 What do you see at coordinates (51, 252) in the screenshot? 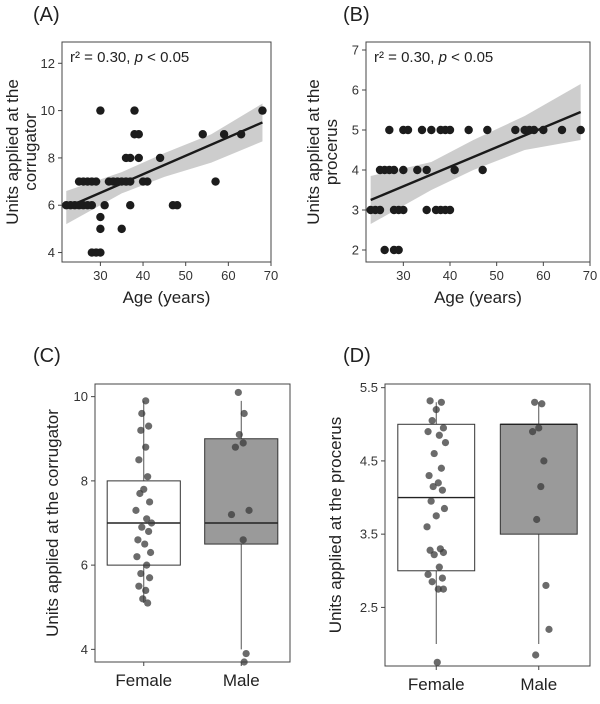
I see `y-tick-label: 4` at bounding box center [51, 252].